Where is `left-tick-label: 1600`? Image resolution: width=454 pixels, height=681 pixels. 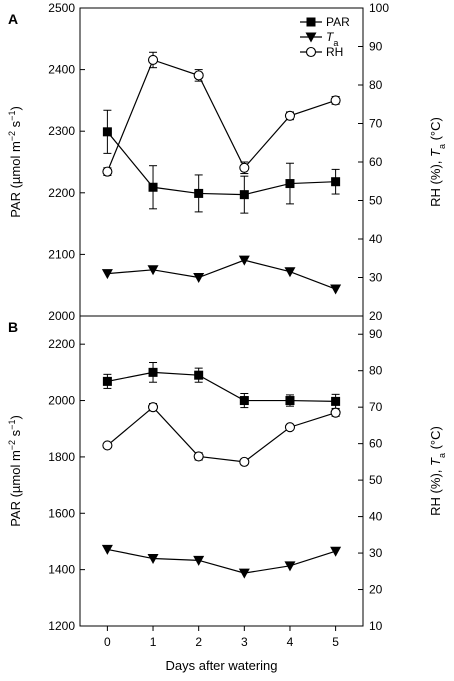
left-tick-label: 1600 is located at coordinates (61, 513).